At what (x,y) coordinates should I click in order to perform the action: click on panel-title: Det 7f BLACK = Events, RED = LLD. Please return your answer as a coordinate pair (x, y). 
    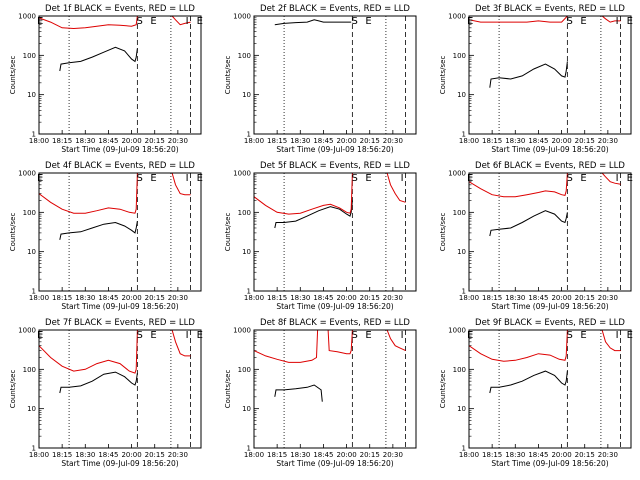
    Looking at the image, I should click on (120, 323).